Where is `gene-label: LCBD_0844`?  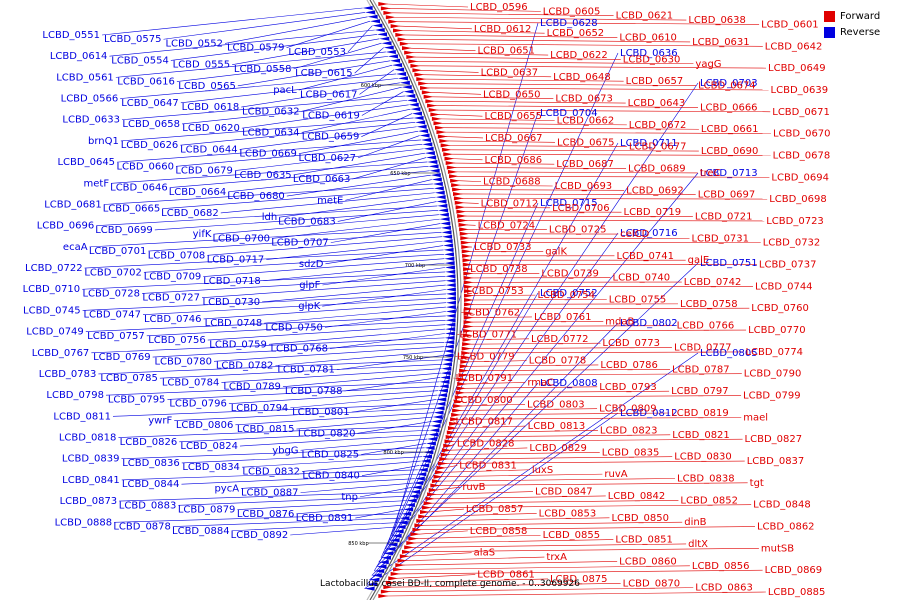
gene-label: LCBD_0844 is located at coordinates (151, 484).